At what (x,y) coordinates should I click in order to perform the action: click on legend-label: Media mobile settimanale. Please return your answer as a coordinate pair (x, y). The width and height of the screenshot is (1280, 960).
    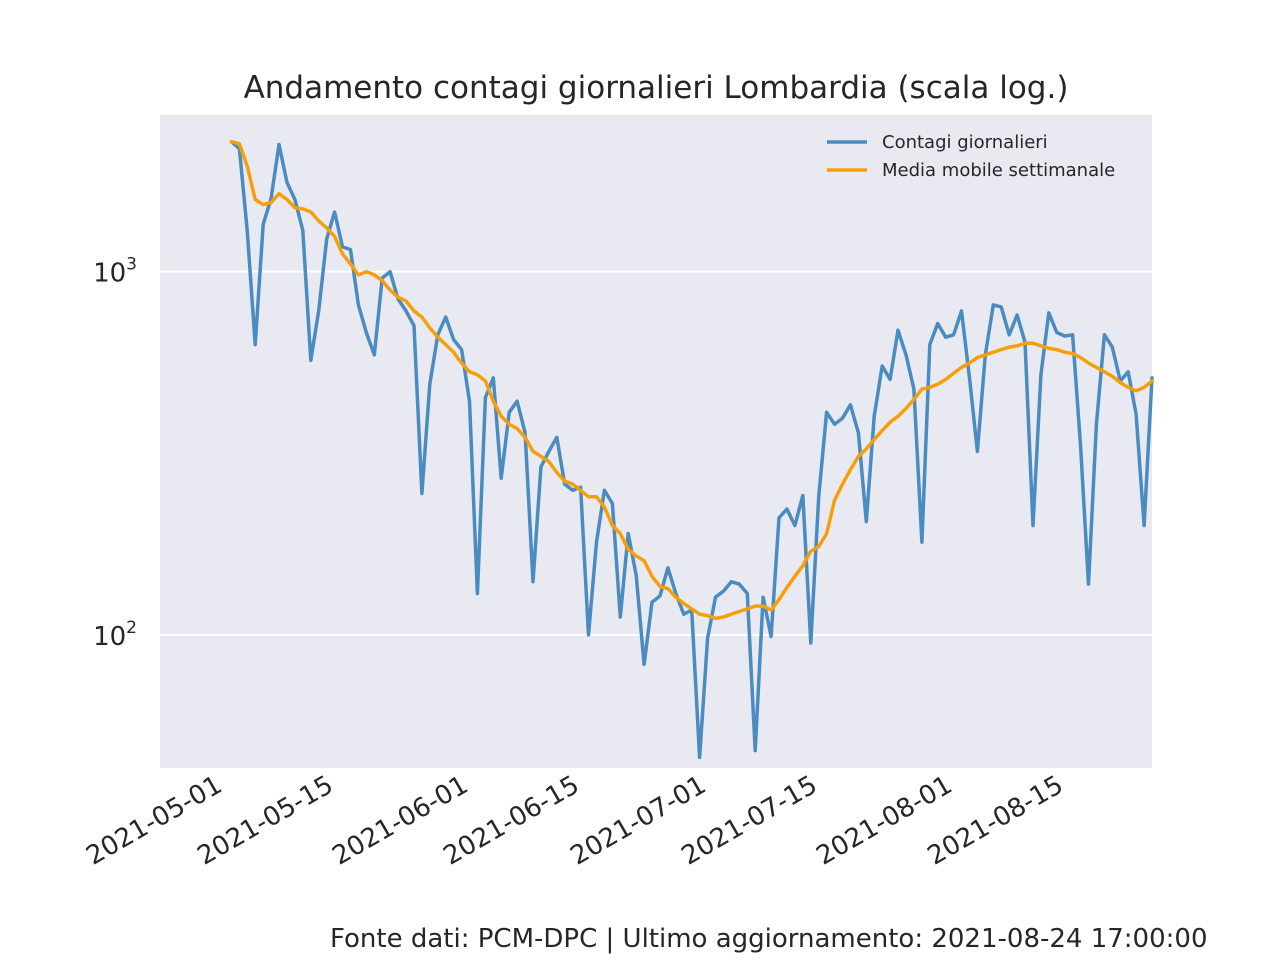
    Looking at the image, I should click on (998, 170).